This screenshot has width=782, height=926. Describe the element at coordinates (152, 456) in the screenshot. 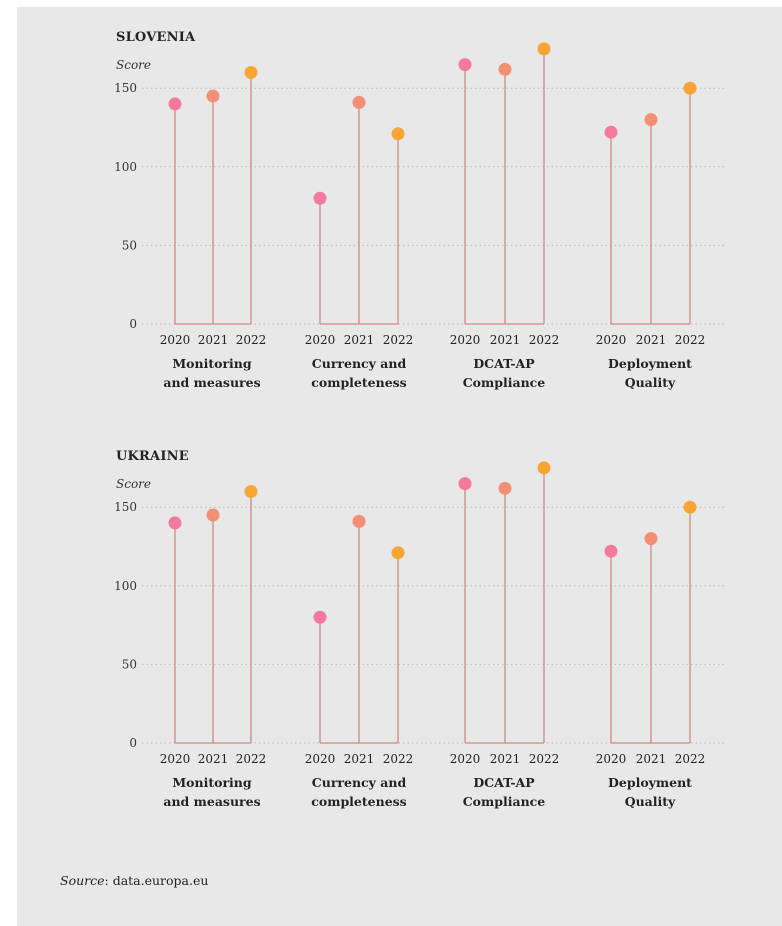

I see `chart-title: UKRAINE` at that location.